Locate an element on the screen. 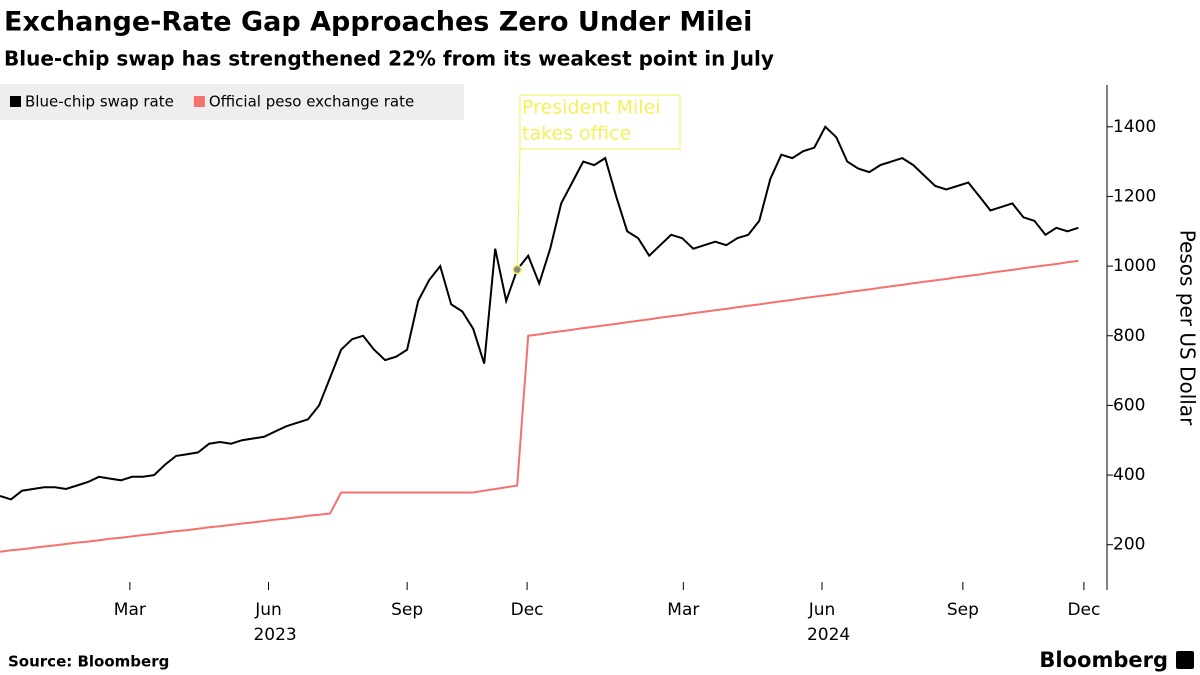 This screenshot has width=1200, height=675. x-year-label: 2023 is located at coordinates (274, 635).